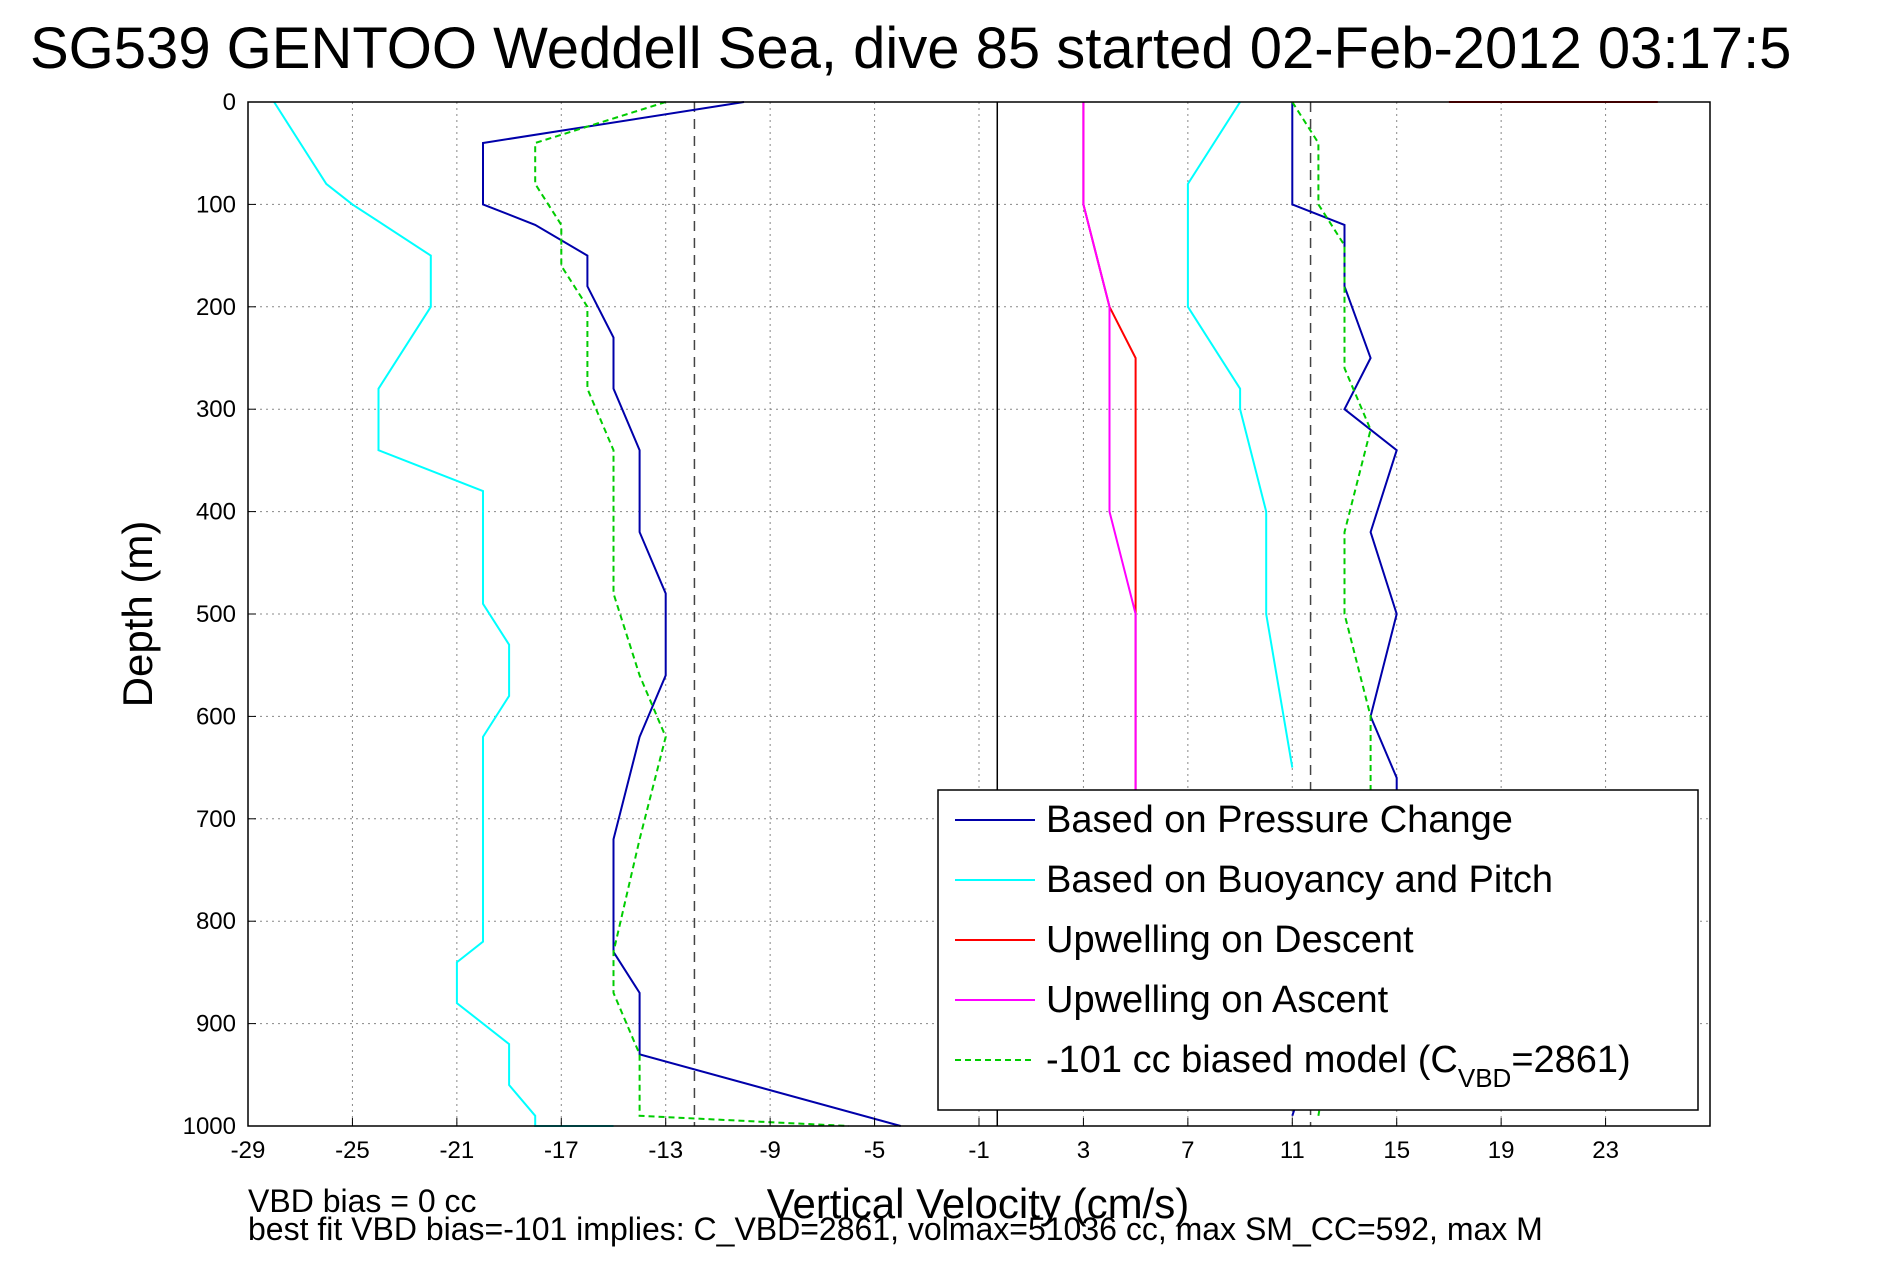 This screenshot has height=1262, width=1891. Describe the element at coordinates (978, 1203) in the screenshot. I see `x-axis-label: Vertical Velocity (cm/s)` at that location.